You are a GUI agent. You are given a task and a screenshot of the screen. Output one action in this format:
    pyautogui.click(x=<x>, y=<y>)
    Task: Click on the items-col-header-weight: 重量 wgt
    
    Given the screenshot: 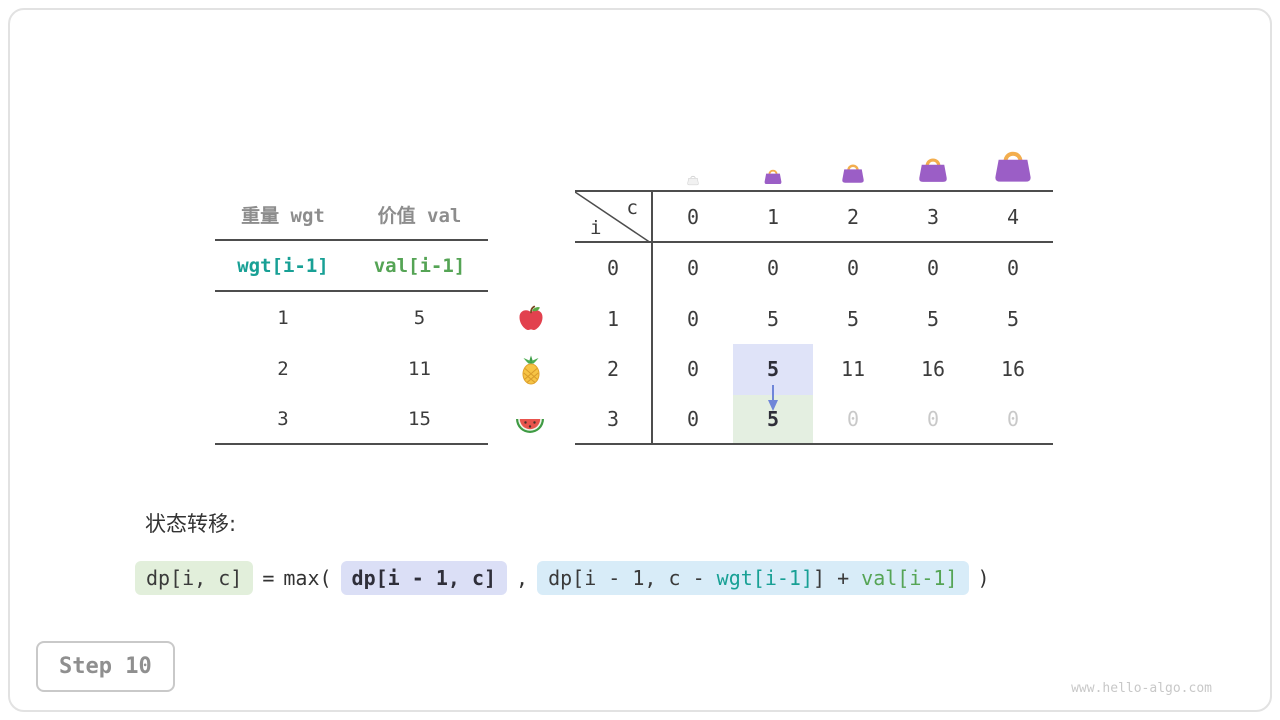 What is the action you would take?
    pyautogui.click(x=283, y=215)
    